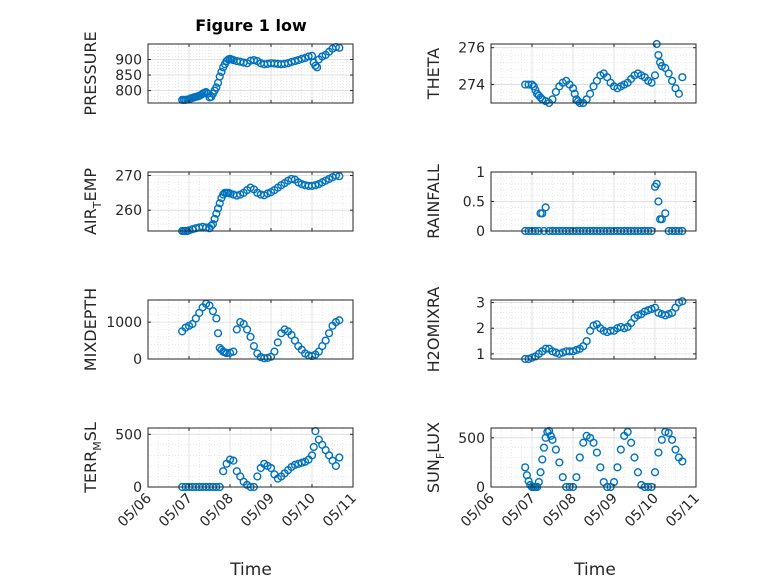  I want to click on y-axis-label-main: THETA, so click(433, 74).